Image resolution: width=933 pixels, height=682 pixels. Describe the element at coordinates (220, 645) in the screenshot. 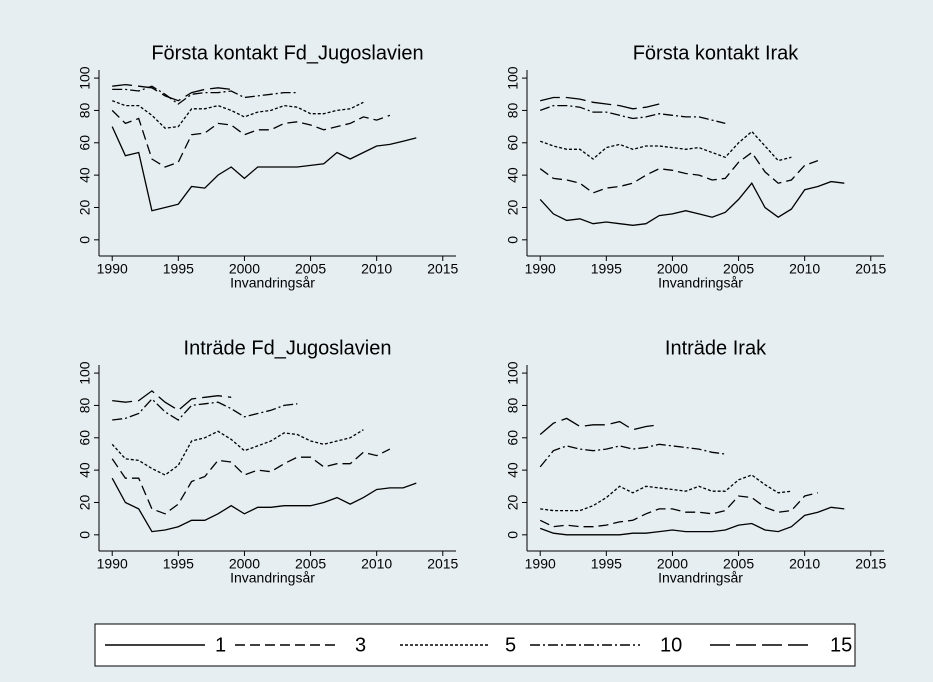

I see `legend-label: 1` at that location.